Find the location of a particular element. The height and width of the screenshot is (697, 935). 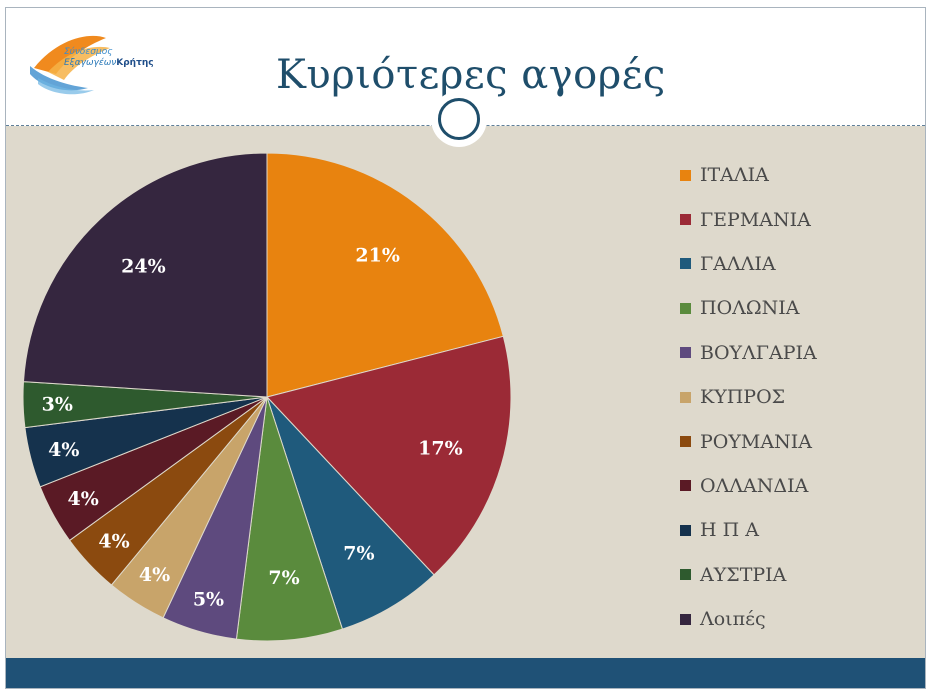

pie-label-10: 24% is located at coordinates (143, 266).